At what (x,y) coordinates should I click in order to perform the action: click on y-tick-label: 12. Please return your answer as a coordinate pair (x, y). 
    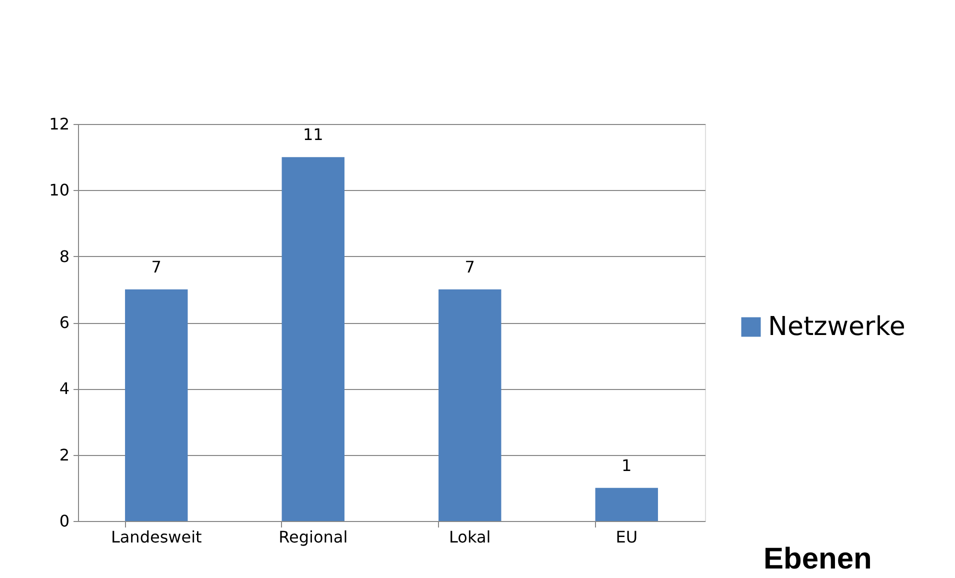
    Looking at the image, I should click on (59, 124).